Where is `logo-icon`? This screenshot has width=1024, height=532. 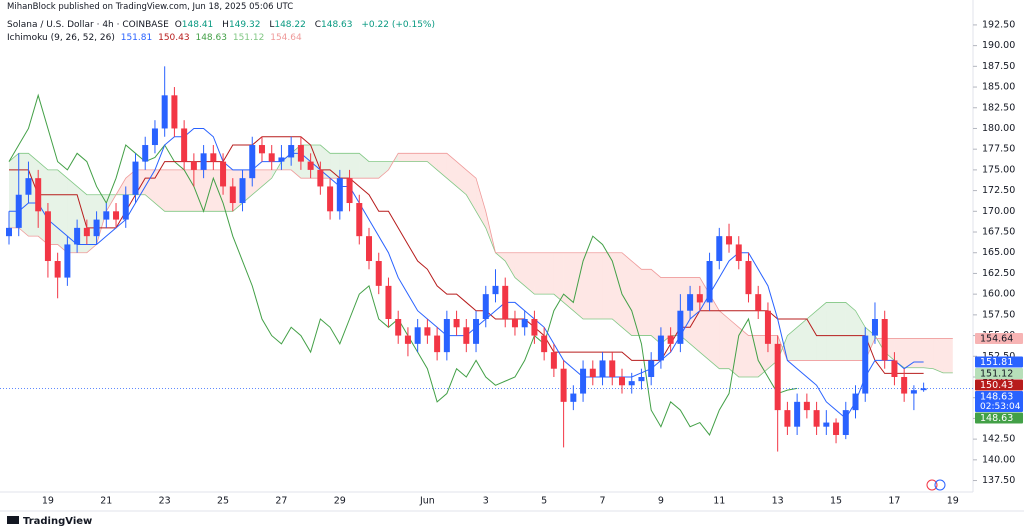
logo-icon is located at coordinates (13, 520).